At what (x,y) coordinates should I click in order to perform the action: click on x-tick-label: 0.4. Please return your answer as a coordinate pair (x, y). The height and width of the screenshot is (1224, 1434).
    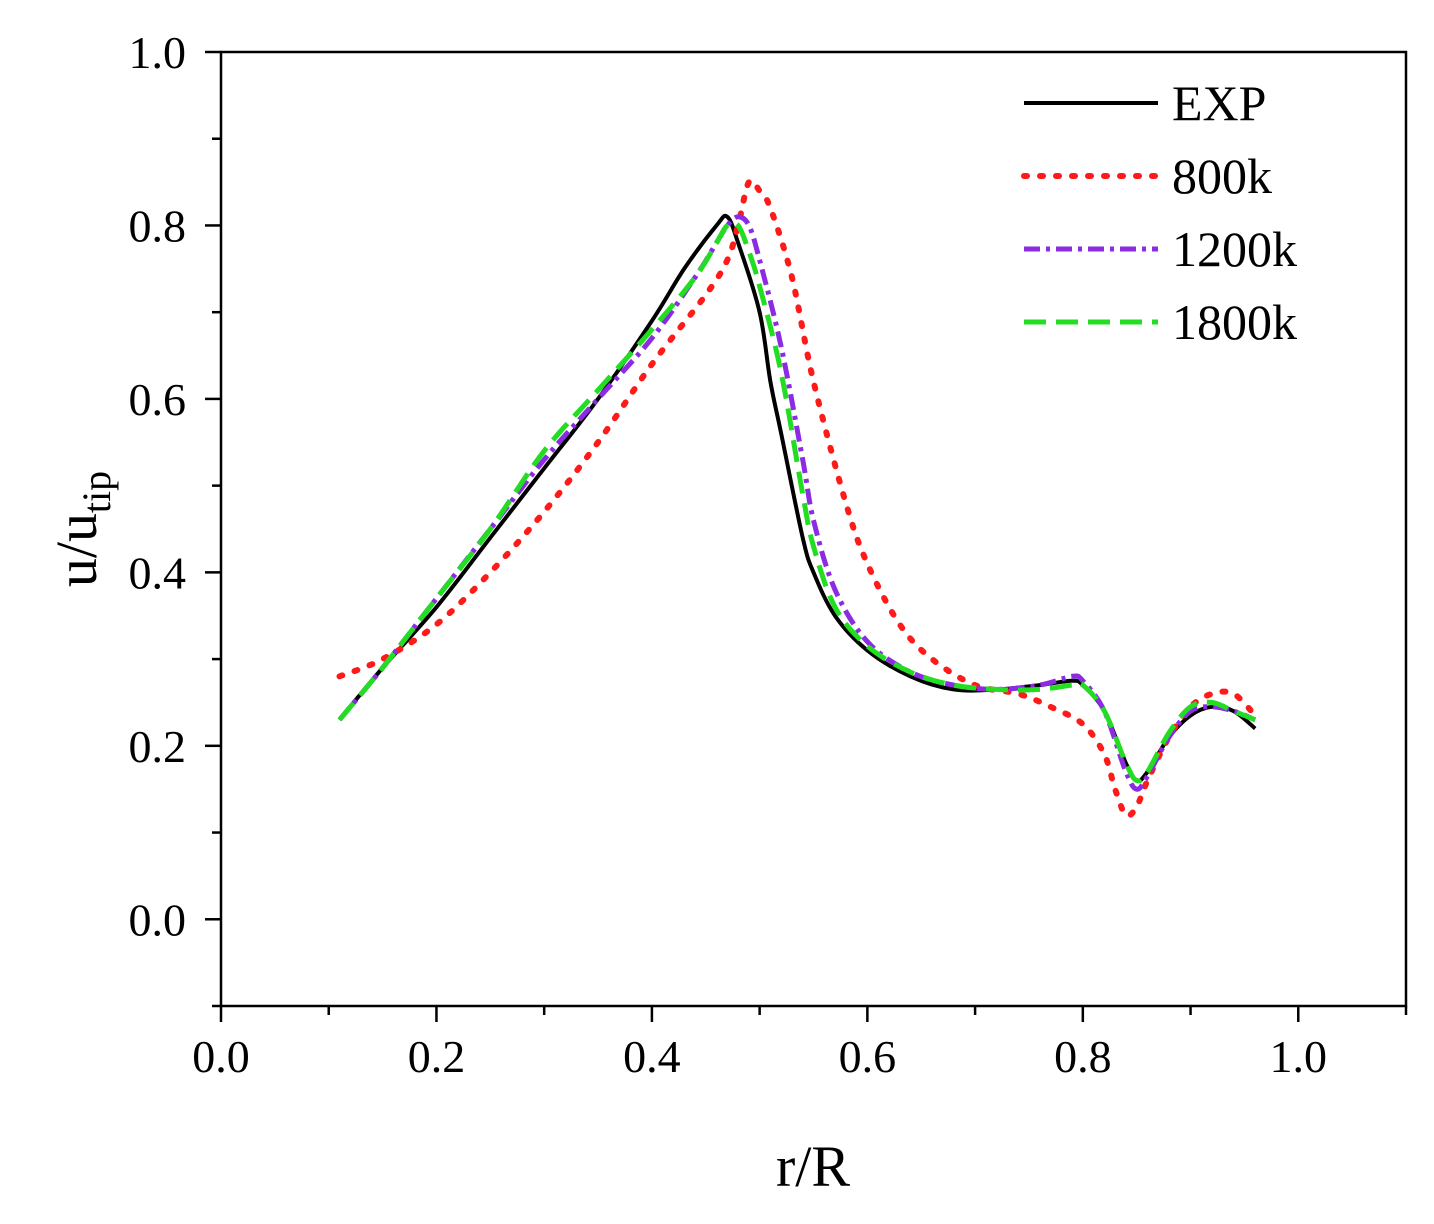
    Looking at the image, I should click on (652, 1056).